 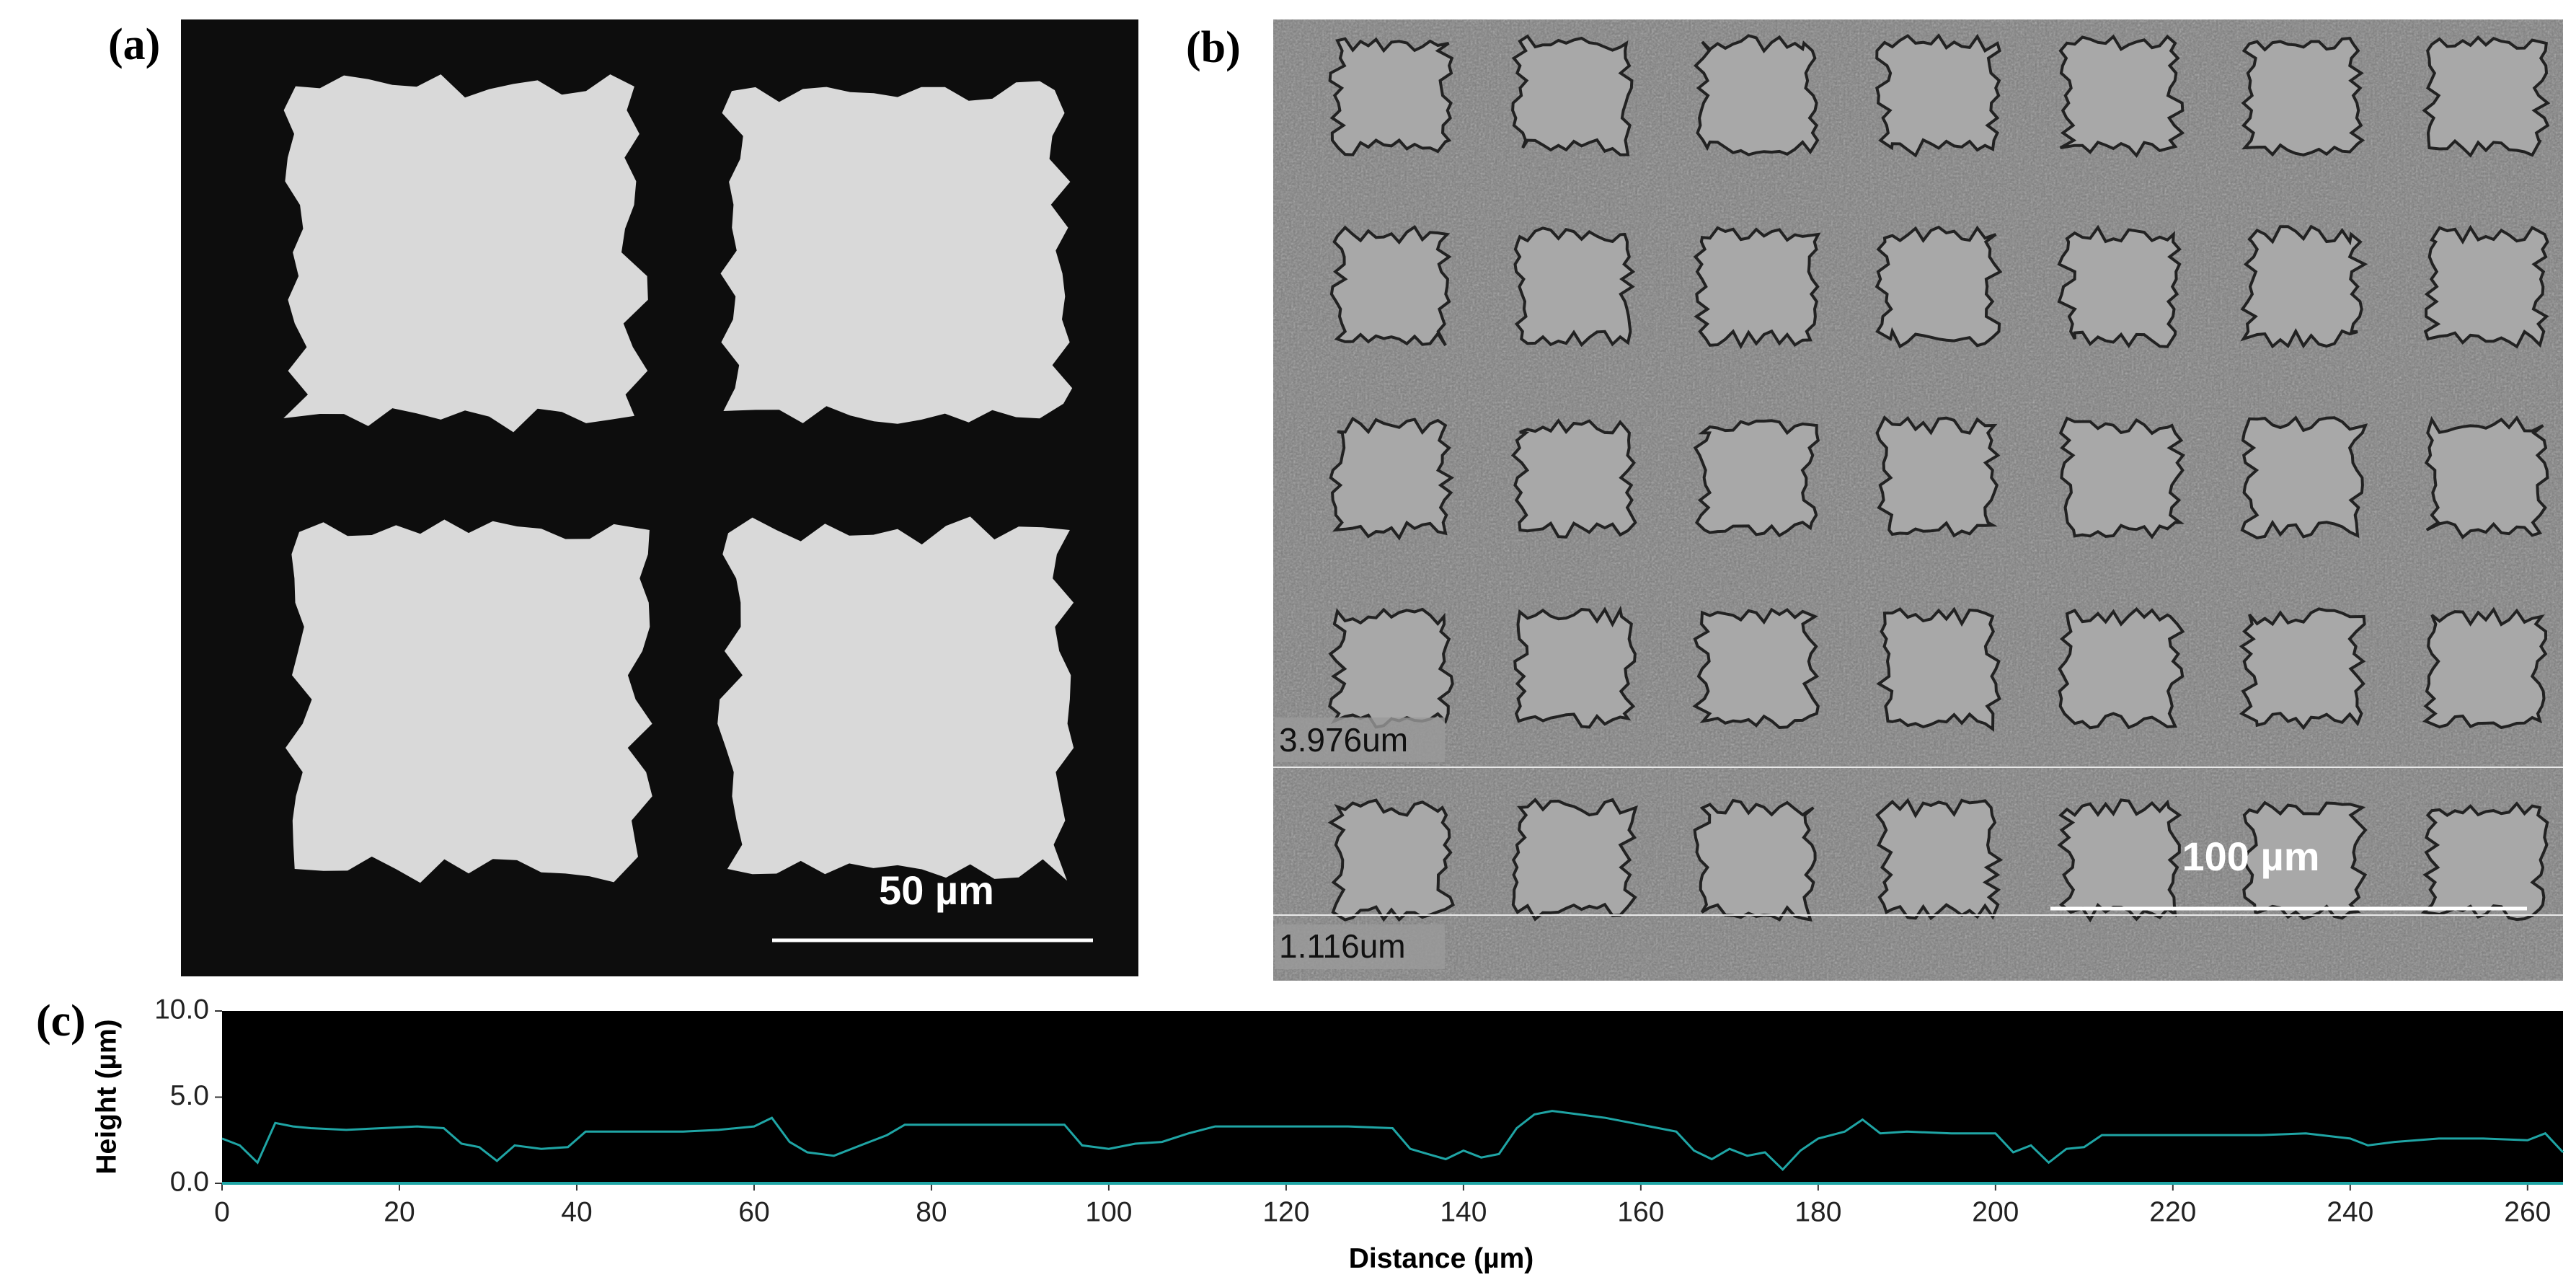 I want to click on plot-area, so click(x=1392, y=1097).